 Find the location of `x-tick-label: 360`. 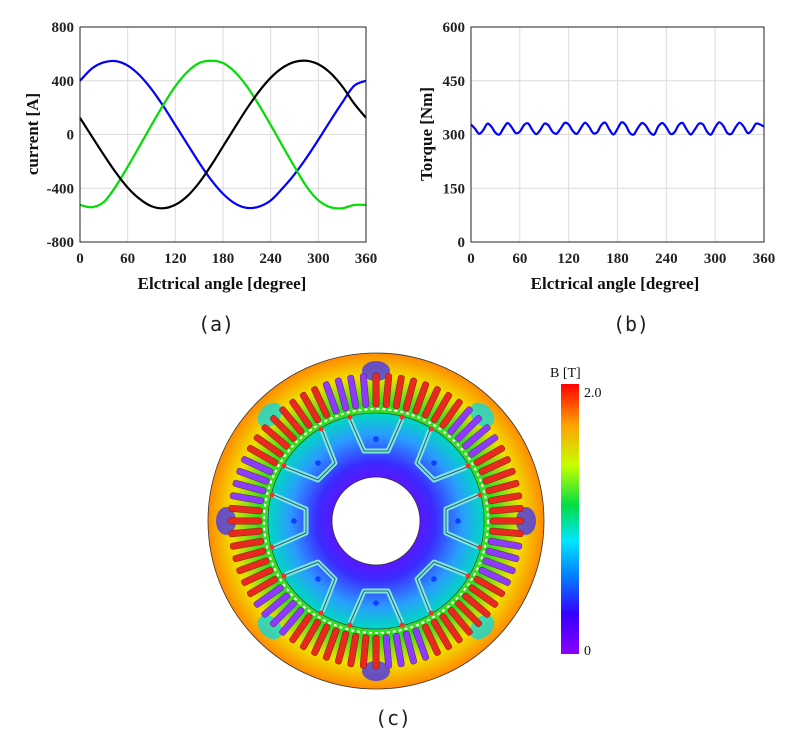

x-tick-label: 360 is located at coordinates (366, 259).